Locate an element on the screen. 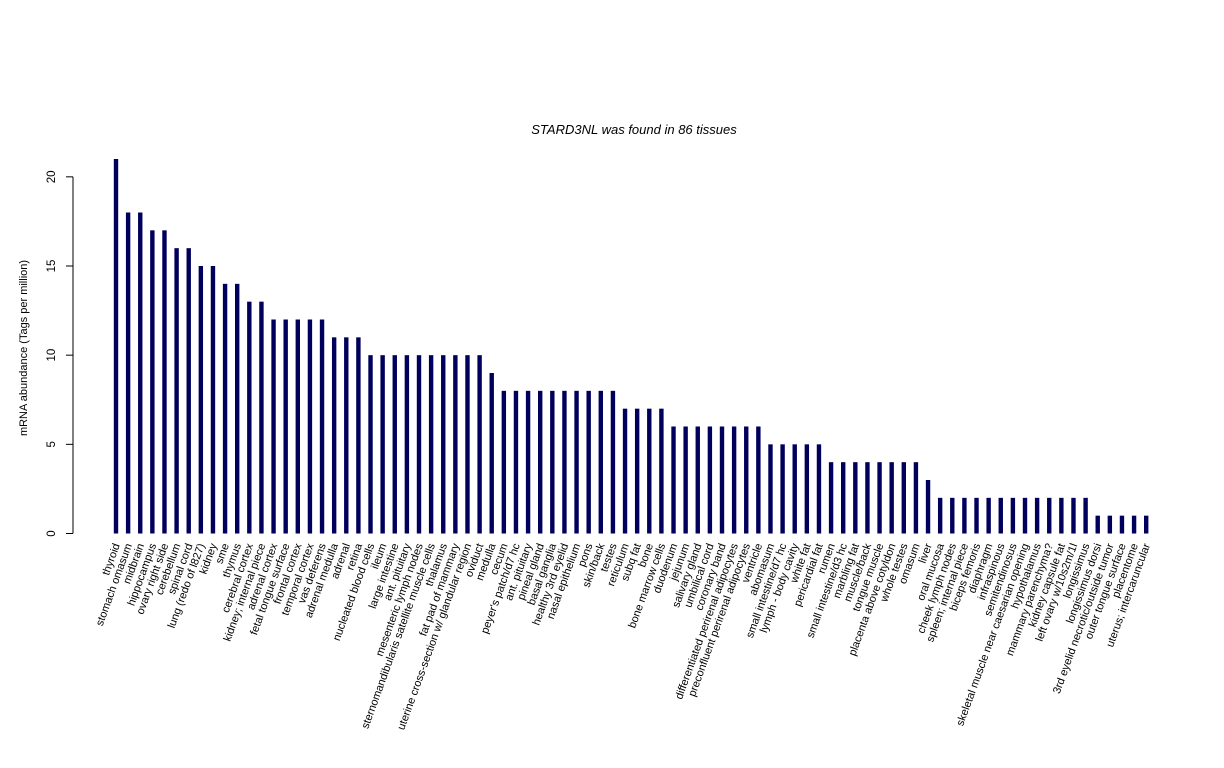 The height and width of the screenshot is (768, 1224). y-axis-label: mRNA abundance (Tags per million) is located at coordinates (24, 348).